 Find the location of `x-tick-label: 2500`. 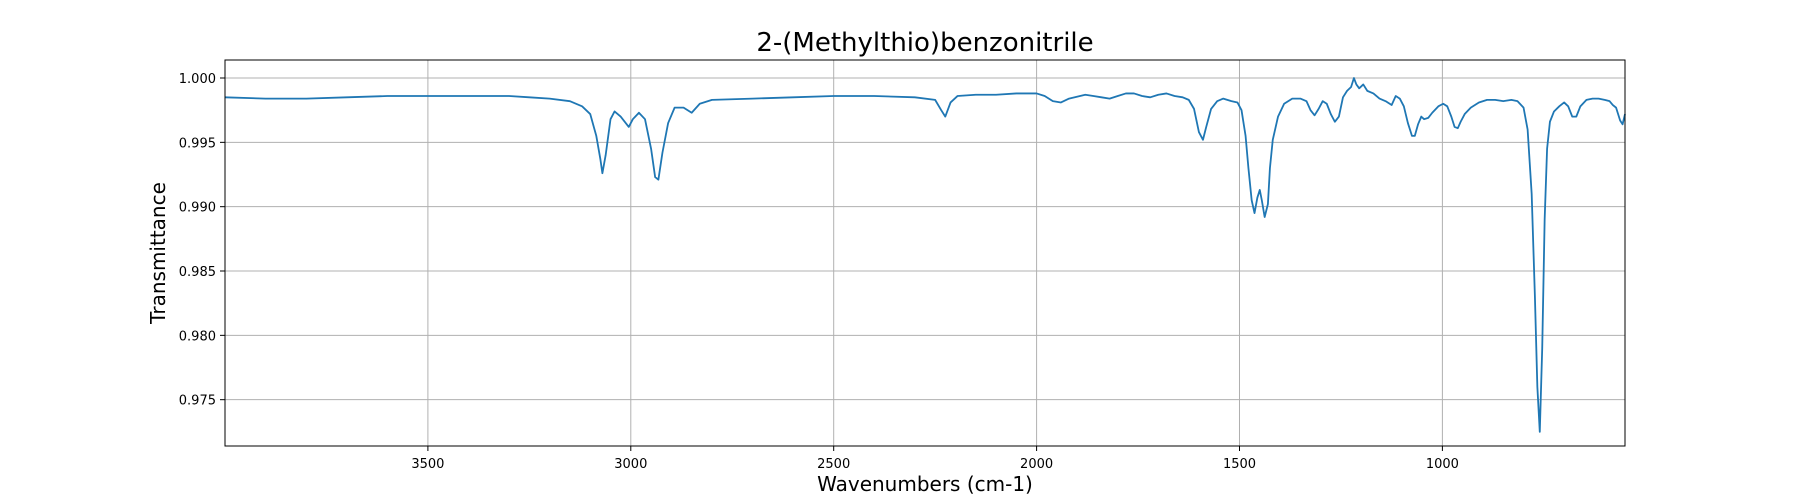

x-tick-label: 2500 is located at coordinates (833, 464).